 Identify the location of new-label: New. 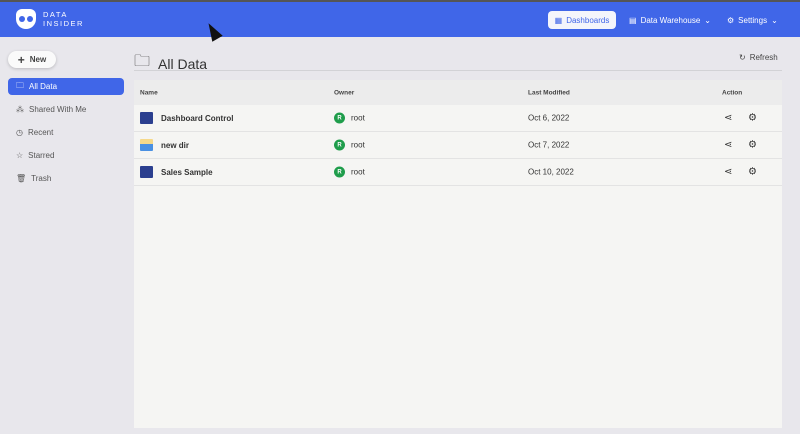
(38, 59).